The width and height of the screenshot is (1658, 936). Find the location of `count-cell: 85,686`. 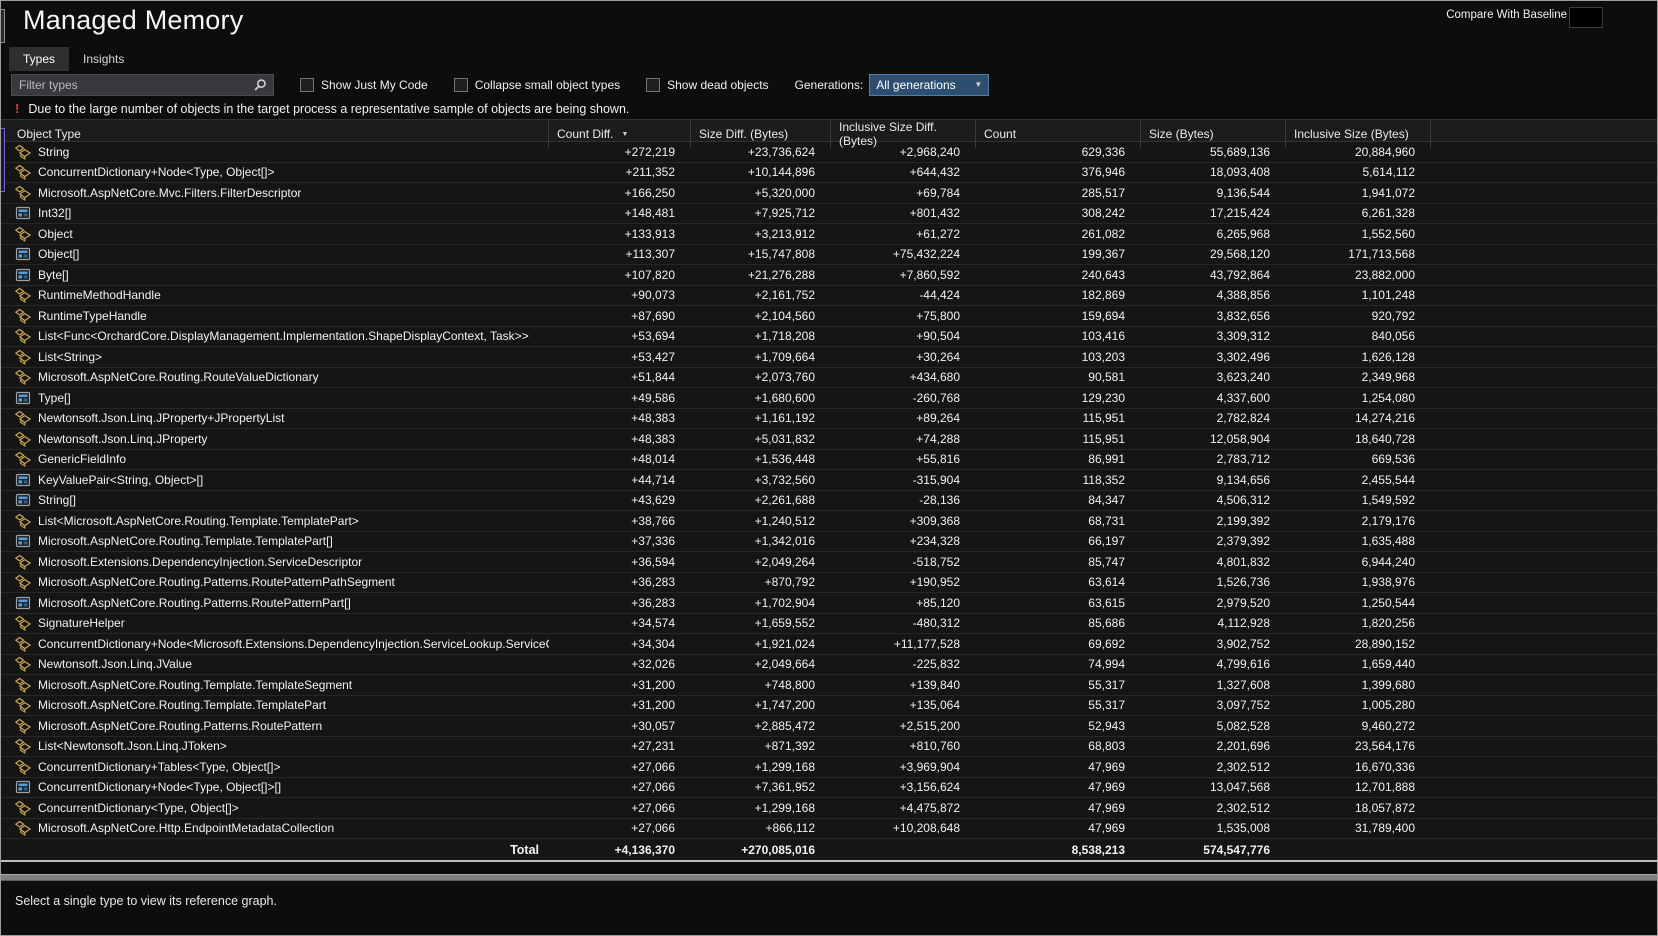

count-cell: 85,686 is located at coordinates (1106, 623).